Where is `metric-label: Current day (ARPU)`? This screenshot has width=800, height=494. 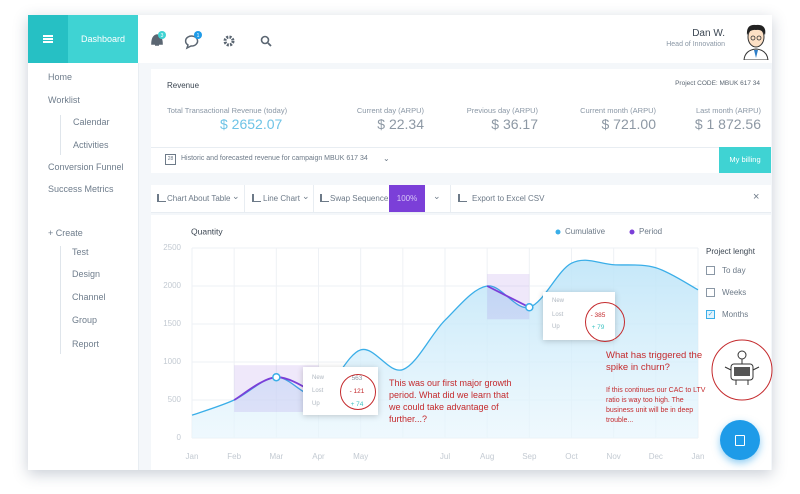 metric-label: Current day (ARPU) is located at coordinates (390, 110).